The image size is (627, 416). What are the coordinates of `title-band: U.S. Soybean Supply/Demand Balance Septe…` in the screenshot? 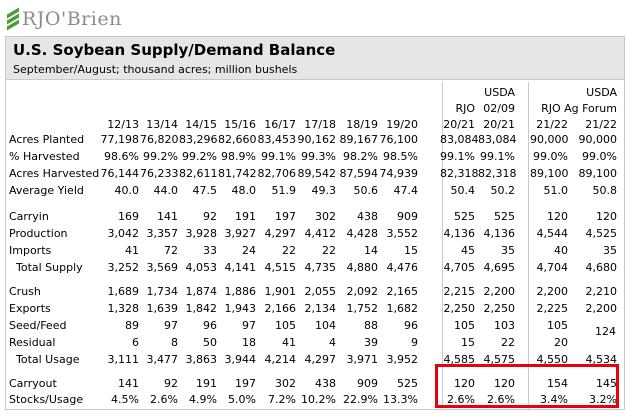 It's located at (315, 58).